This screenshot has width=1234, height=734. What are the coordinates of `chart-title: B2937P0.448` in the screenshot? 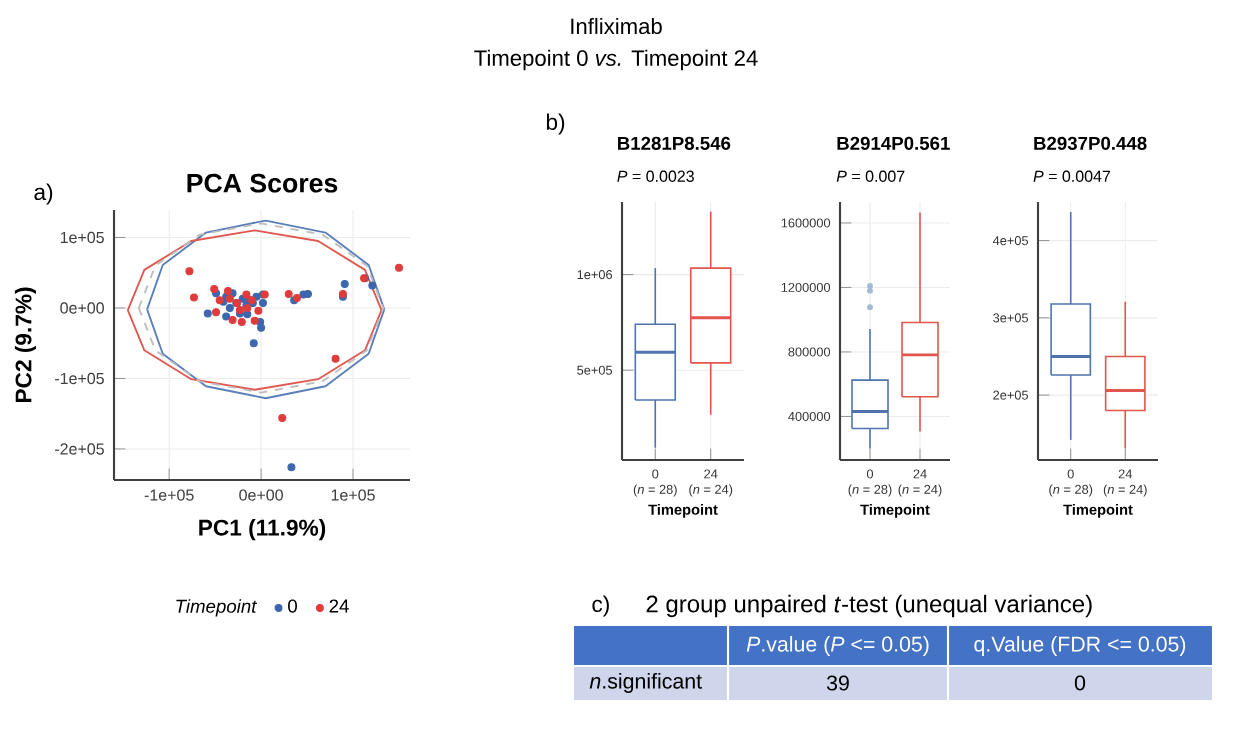 It's located at (1090, 143).